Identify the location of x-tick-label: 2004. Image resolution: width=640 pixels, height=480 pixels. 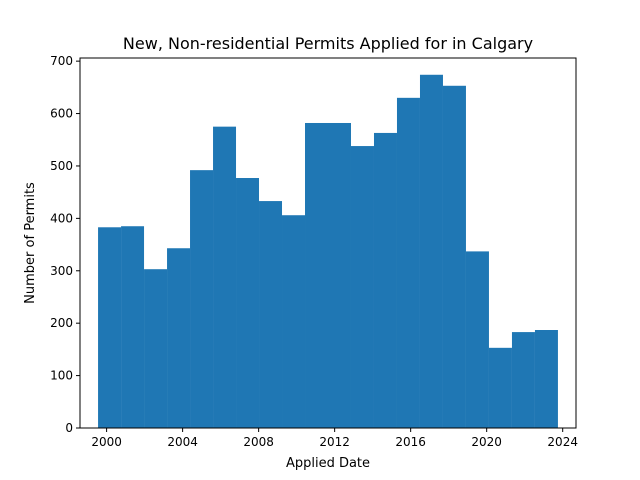
(182, 442).